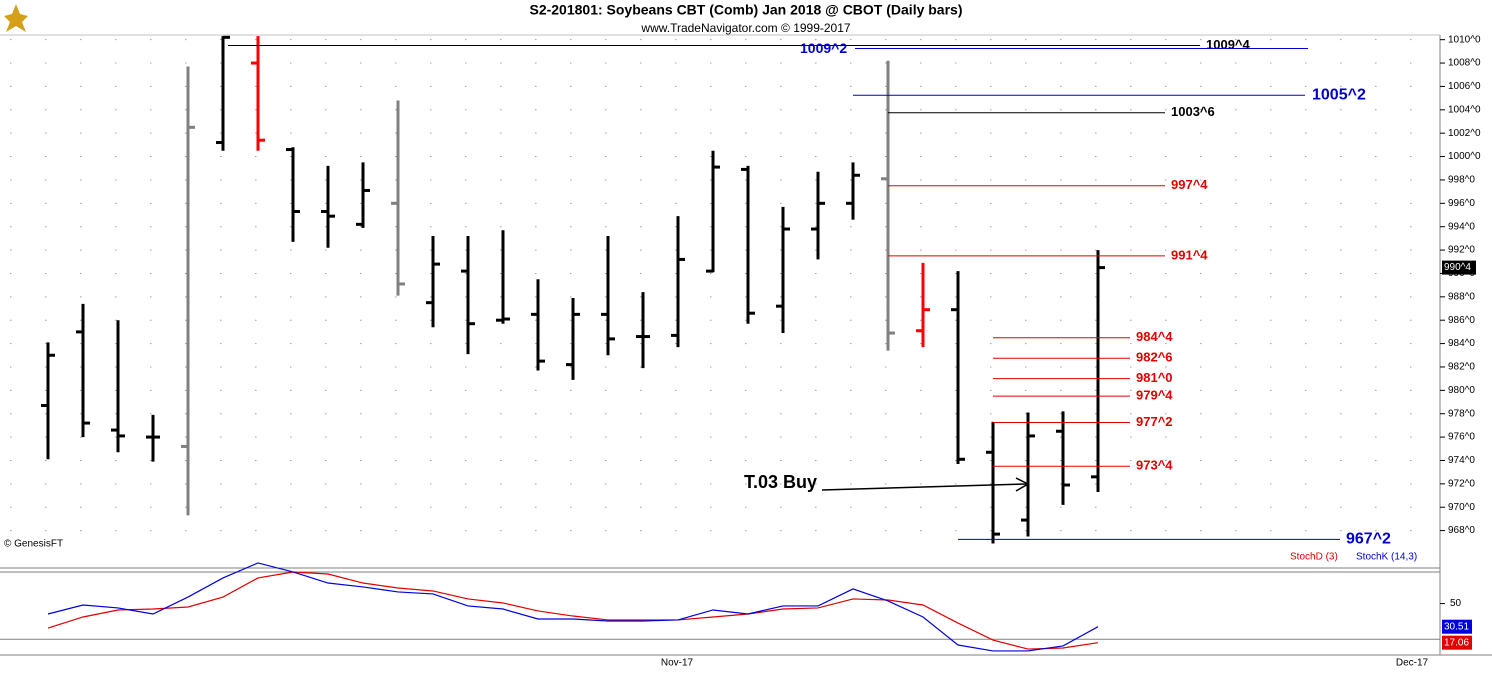 The height and width of the screenshot is (673, 1492). I want to click on y-tick-label: 994^0, so click(1461, 226).